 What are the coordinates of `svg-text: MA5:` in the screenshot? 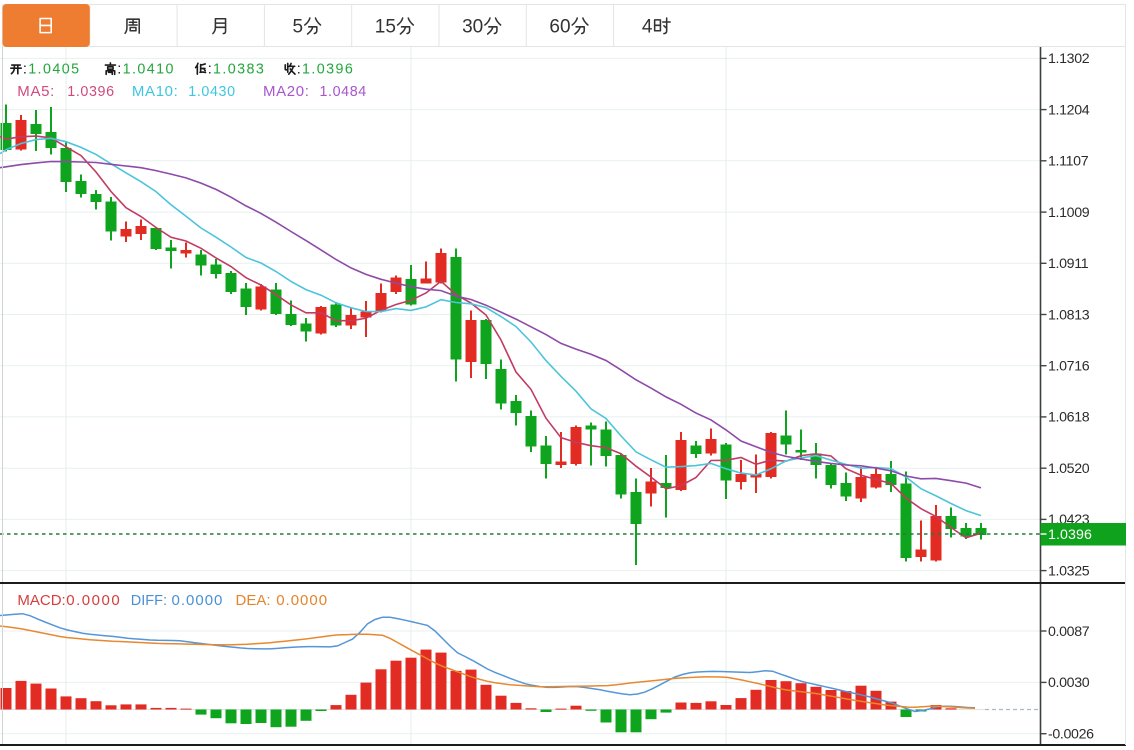 It's located at (36, 91).